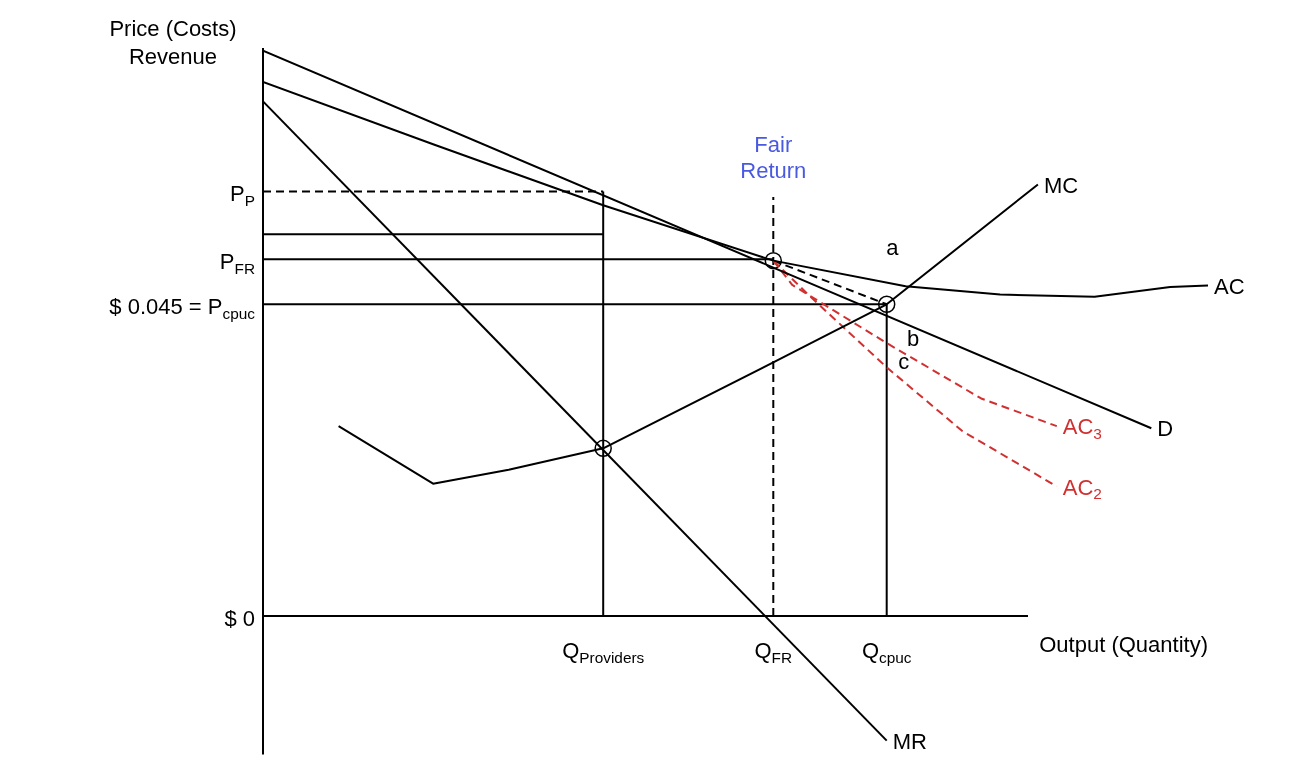 The height and width of the screenshot is (772, 1291). What do you see at coordinates (893, 247) in the screenshot?
I see `annotation: a` at bounding box center [893, 247].